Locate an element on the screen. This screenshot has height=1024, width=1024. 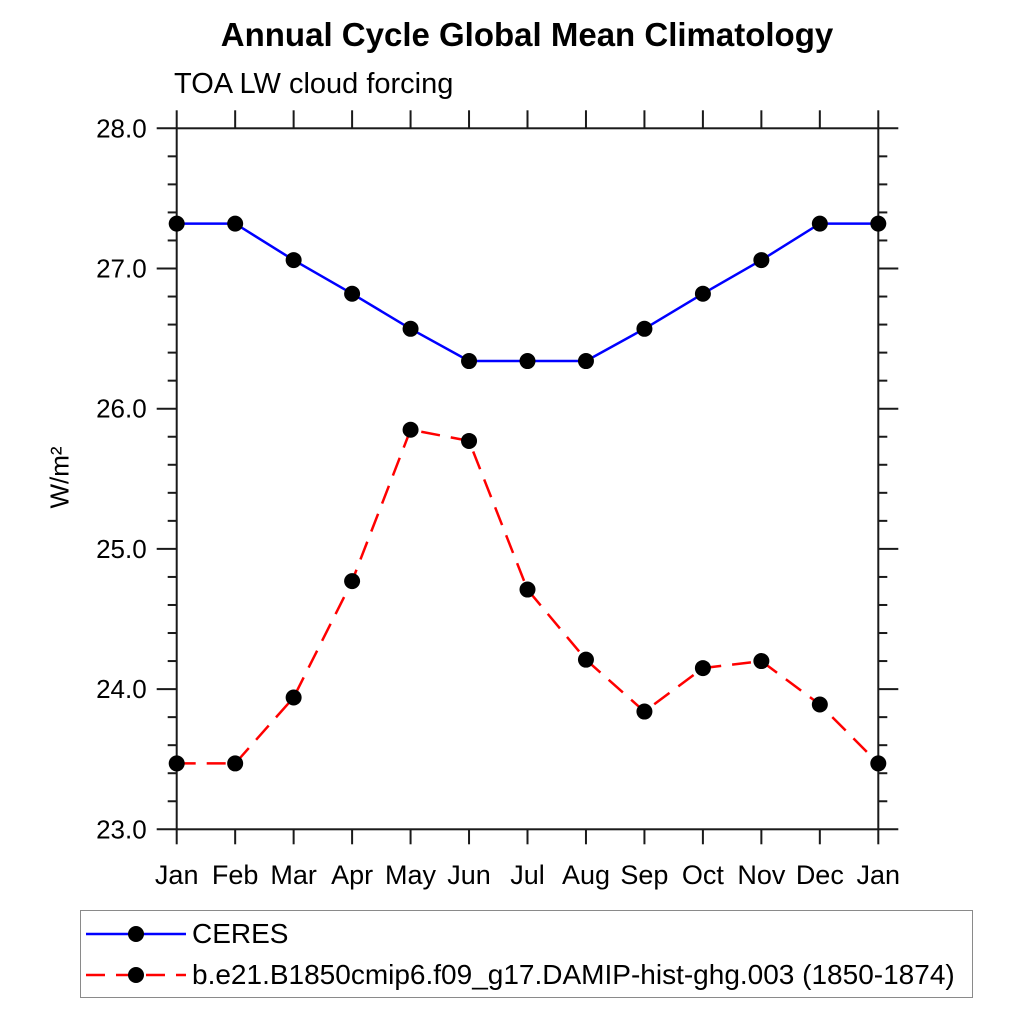
data-point-s0-Apr is located at coordinates (352, 293).